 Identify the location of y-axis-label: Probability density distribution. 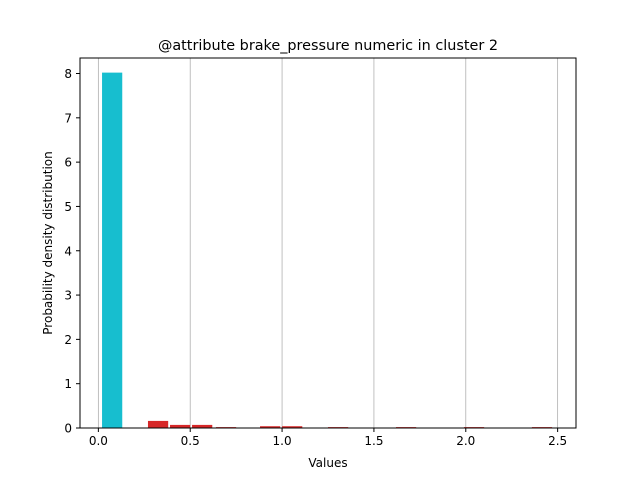
(48, 242).